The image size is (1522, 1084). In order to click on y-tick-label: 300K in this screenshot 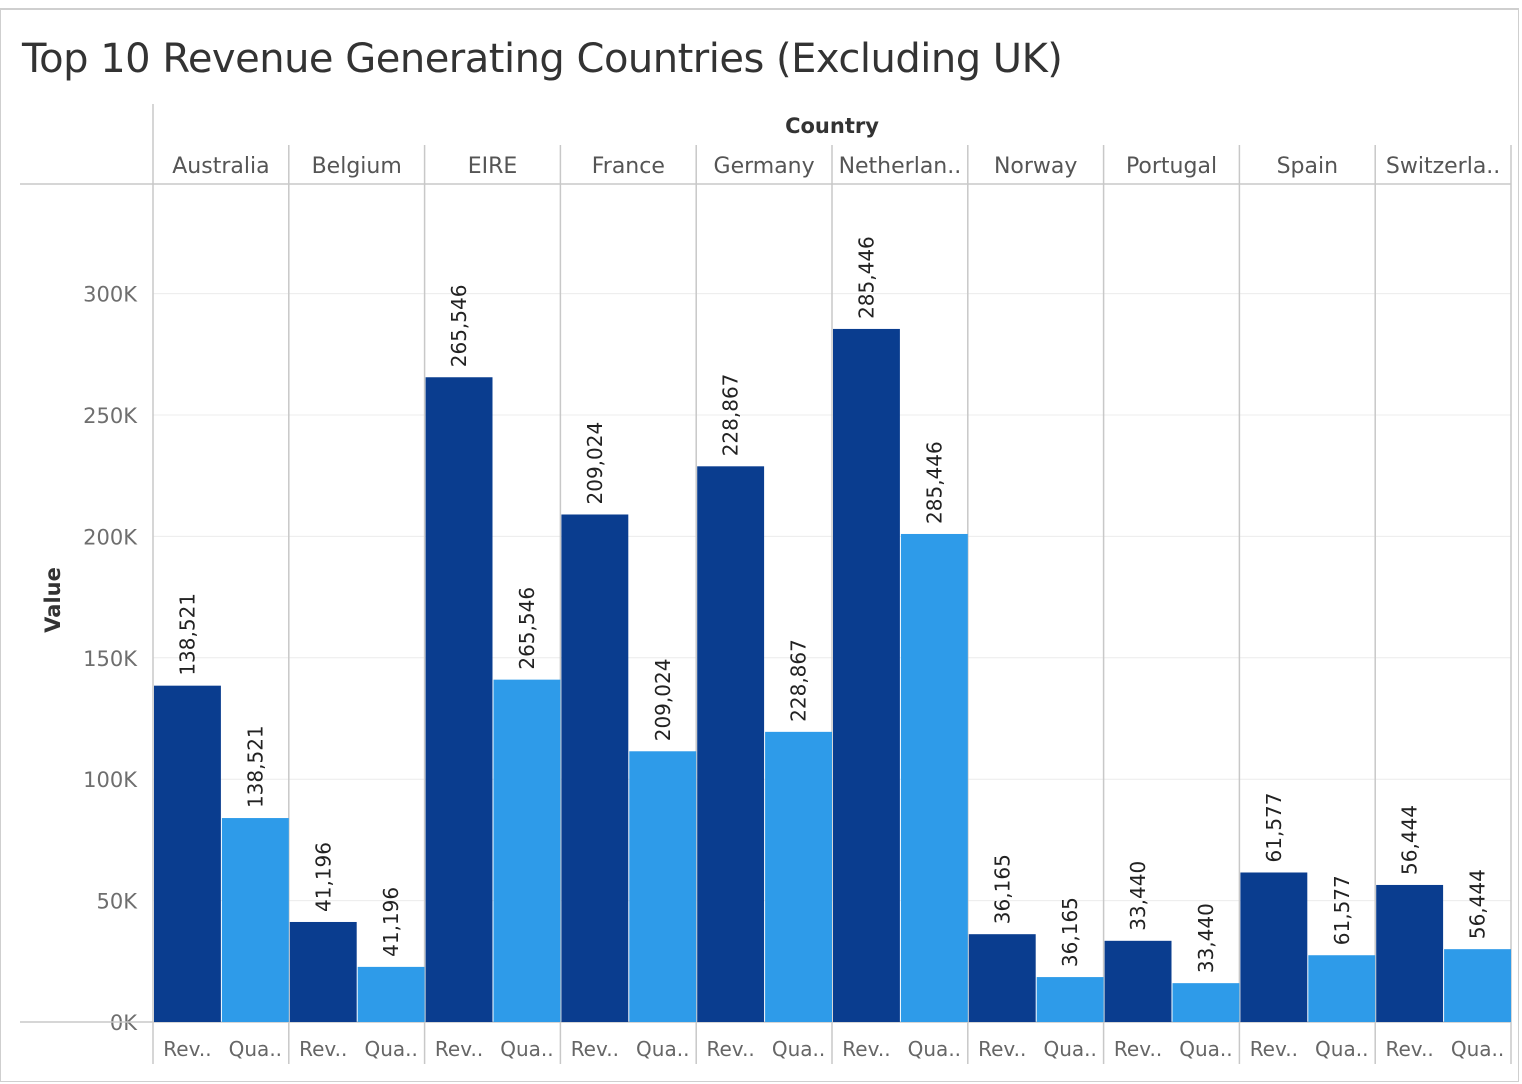, I will do `click(110, 295)`.